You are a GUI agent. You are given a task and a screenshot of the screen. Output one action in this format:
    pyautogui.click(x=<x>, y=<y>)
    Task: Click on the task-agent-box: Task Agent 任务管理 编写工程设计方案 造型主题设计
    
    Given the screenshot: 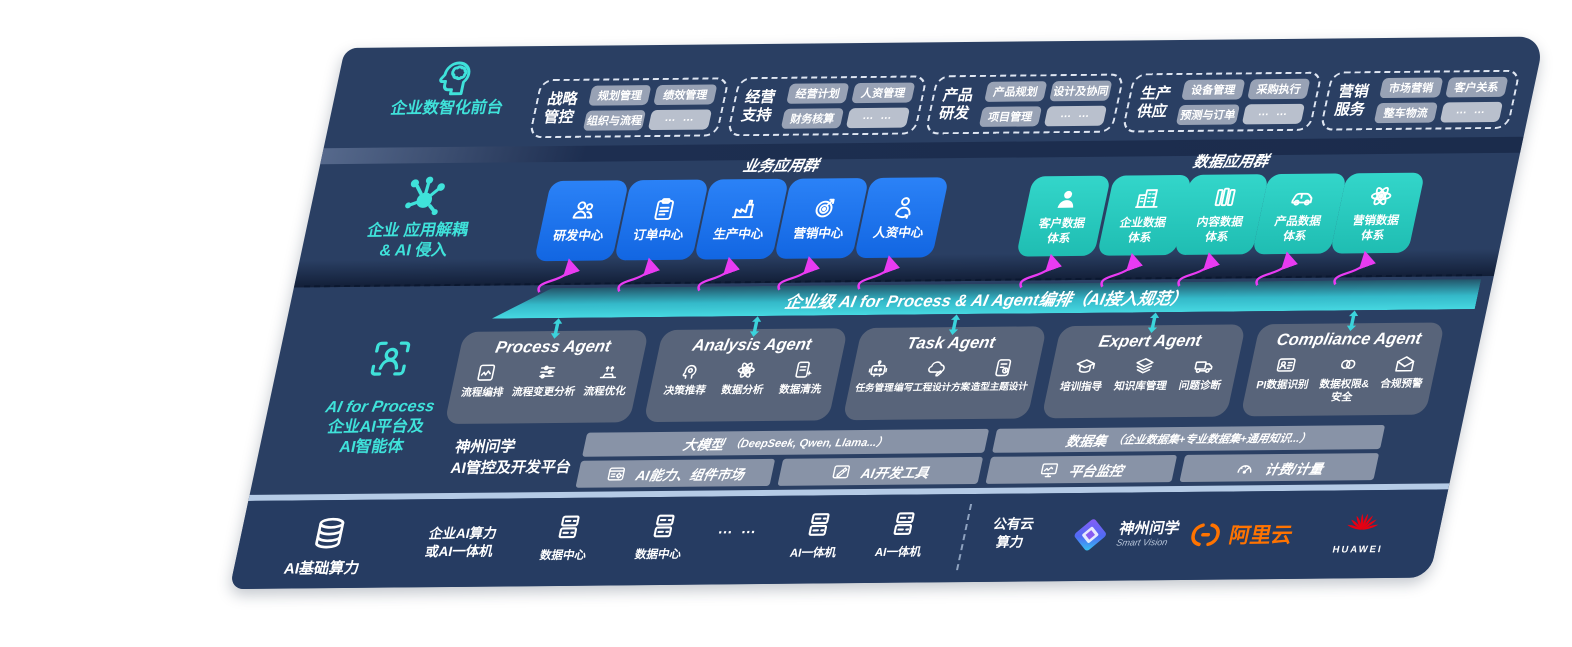 What is the action you would take?
    pyautogui.click(x=944, y=373)
    